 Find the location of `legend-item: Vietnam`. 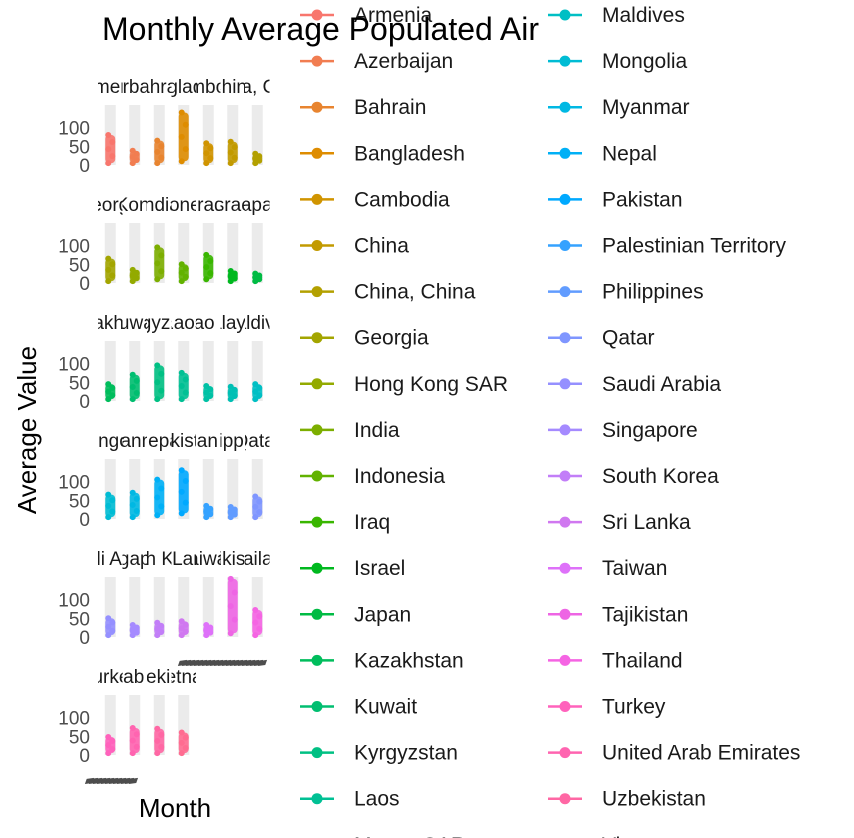

legend-item: Vietnam is located at coordinates (640, 836).